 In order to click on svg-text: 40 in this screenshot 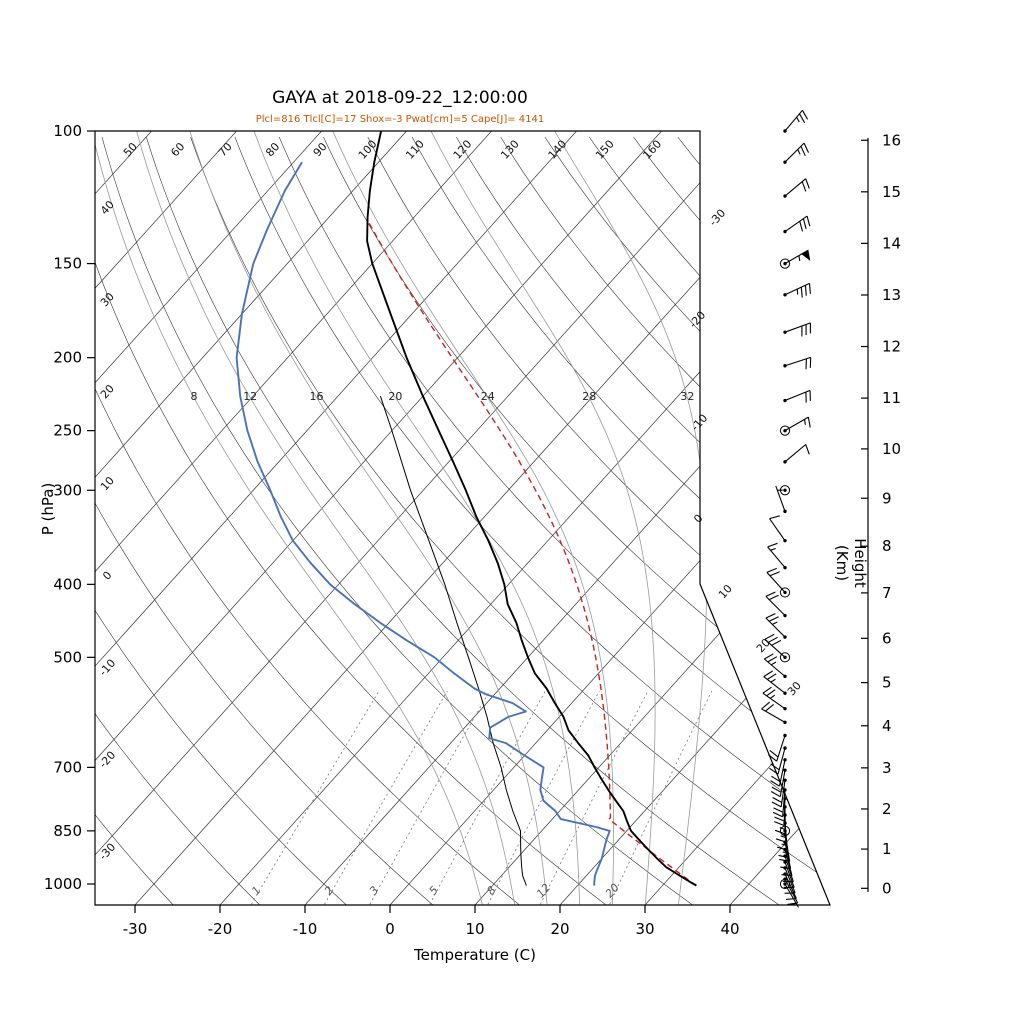, I will do `click(107, 207)`.